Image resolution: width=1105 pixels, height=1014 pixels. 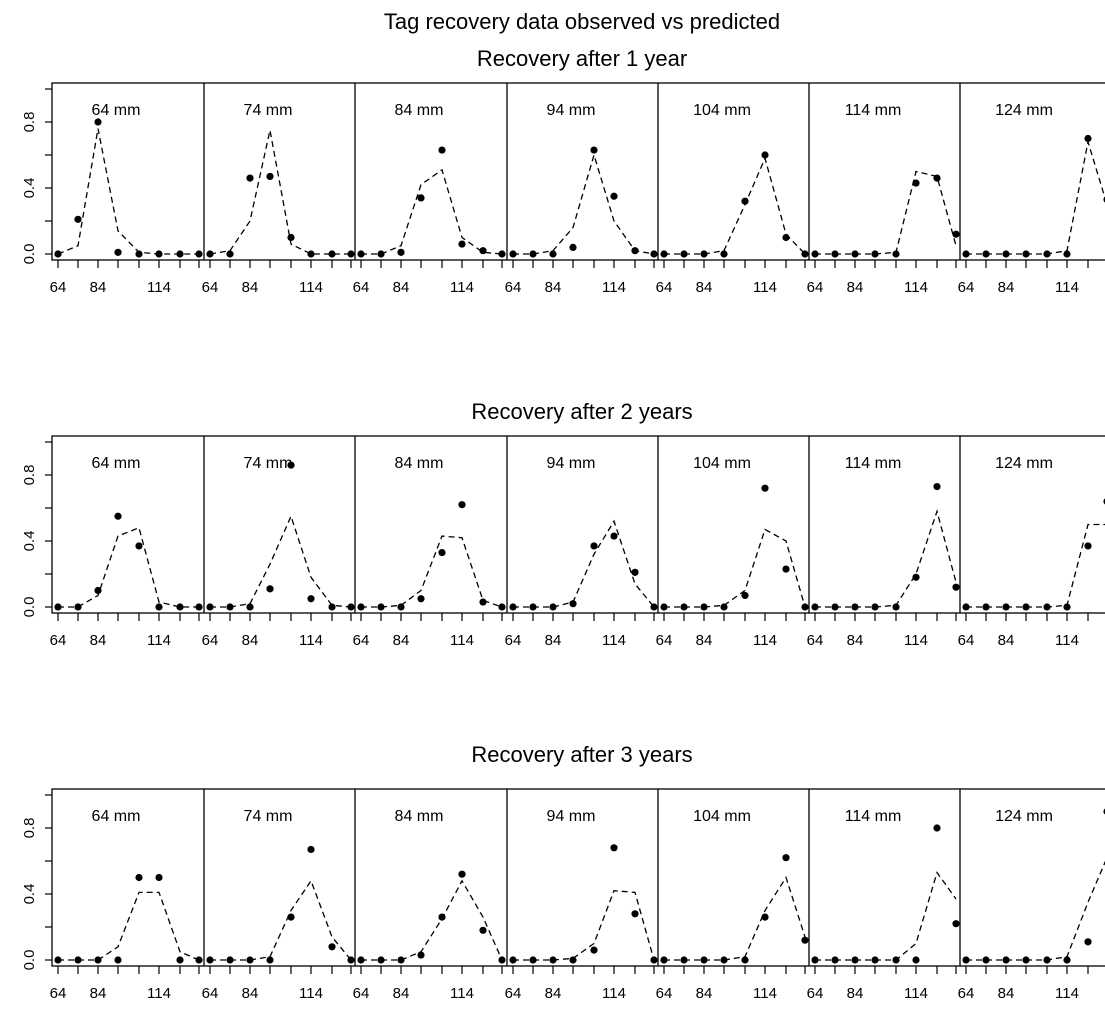 I want to click on y-tick-label: 0.8, so click(x=29, y=475).